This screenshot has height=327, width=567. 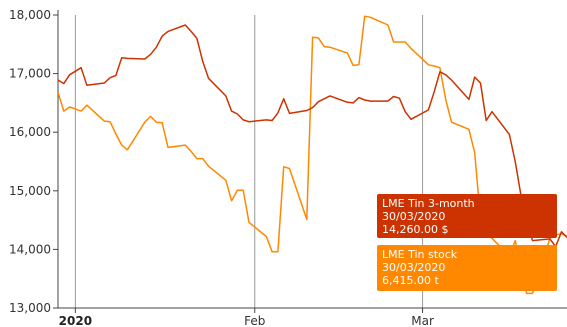 I want to click on y-tick-label: 15,000, so click(x=30, y=191).